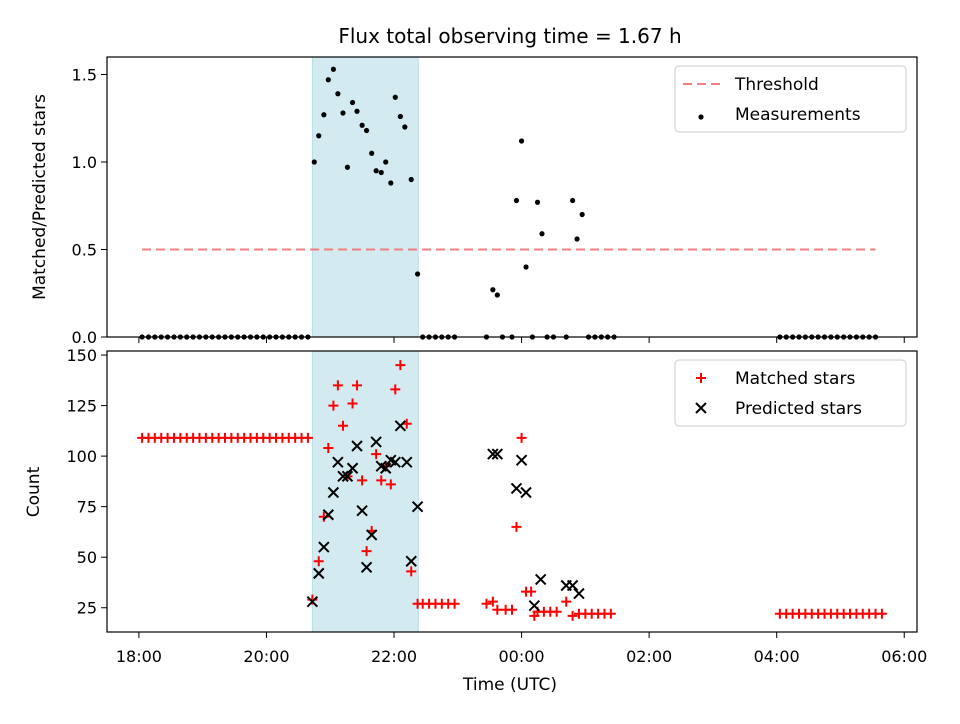 The image size is (960, 724). Describe the element at coordinates (81, 355) in the screenshot. I see `y-tick-label: 150` at that location.